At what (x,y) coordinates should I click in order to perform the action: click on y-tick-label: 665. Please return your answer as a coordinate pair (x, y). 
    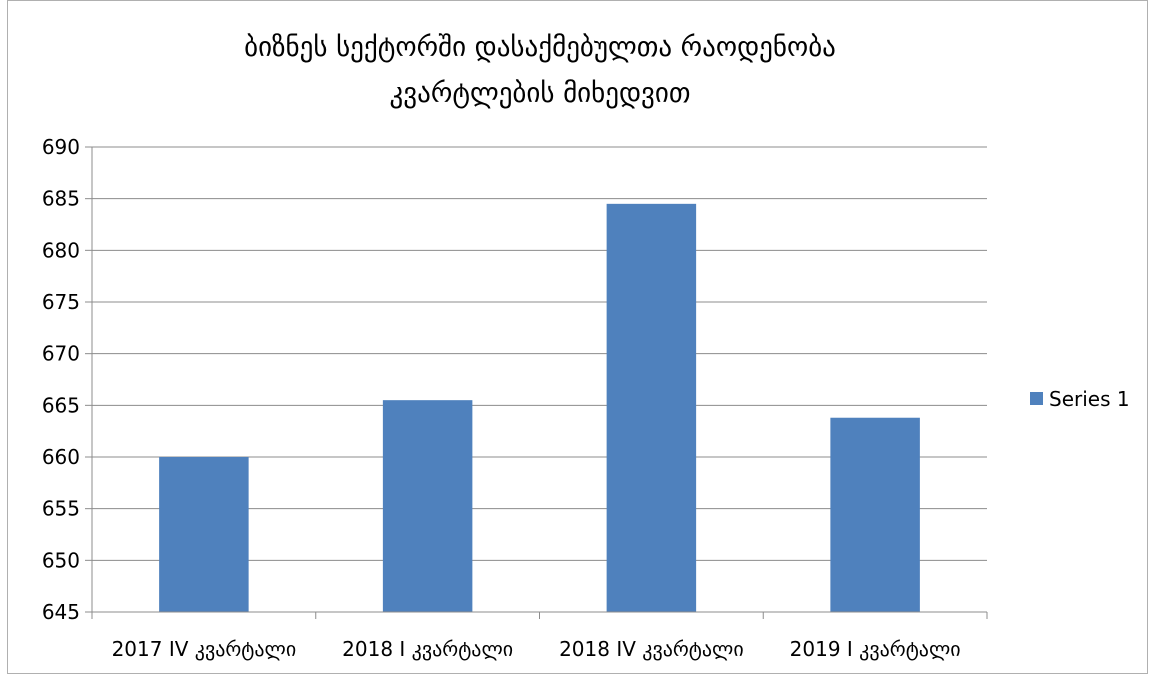
    Looking at the image, I should click on (61, 405).